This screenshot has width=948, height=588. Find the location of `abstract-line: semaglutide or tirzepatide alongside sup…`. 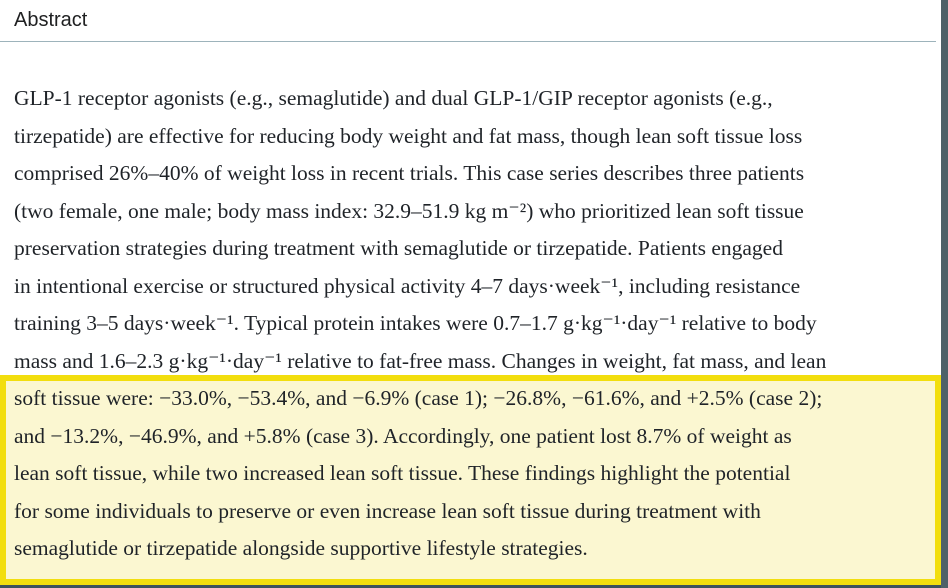

abstract-line: semaglutide or tirzepatide alongside sup… is located at coordinates (301, 548).